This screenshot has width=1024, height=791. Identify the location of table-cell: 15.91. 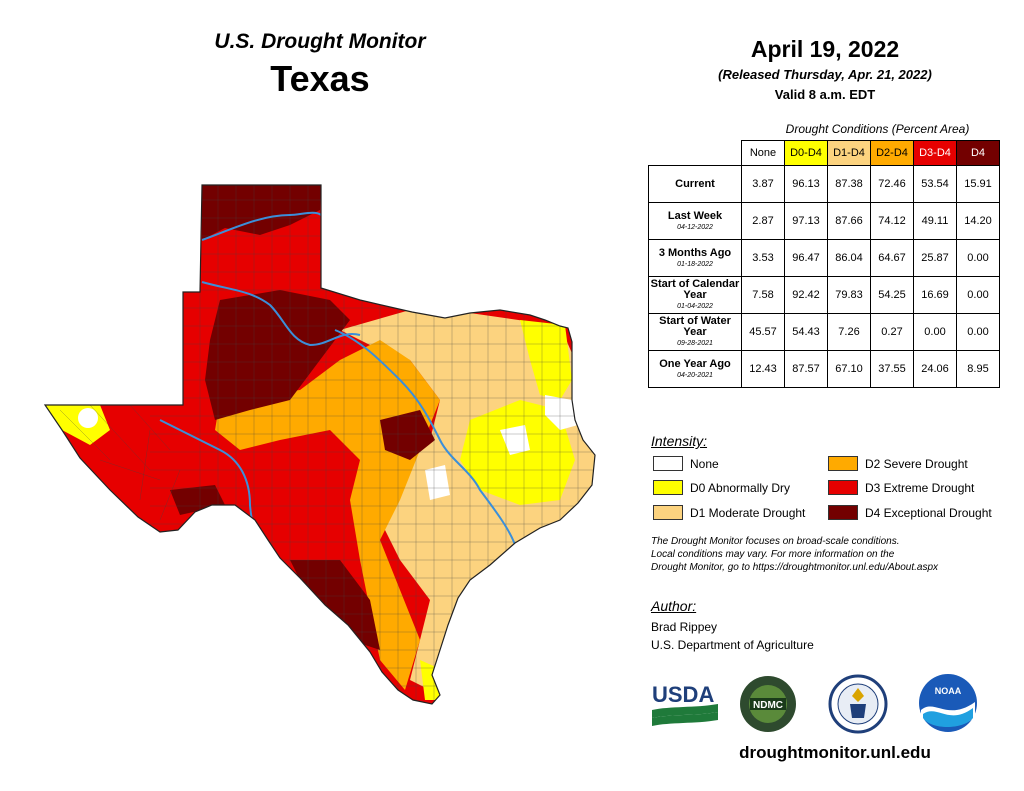
(978, 184).